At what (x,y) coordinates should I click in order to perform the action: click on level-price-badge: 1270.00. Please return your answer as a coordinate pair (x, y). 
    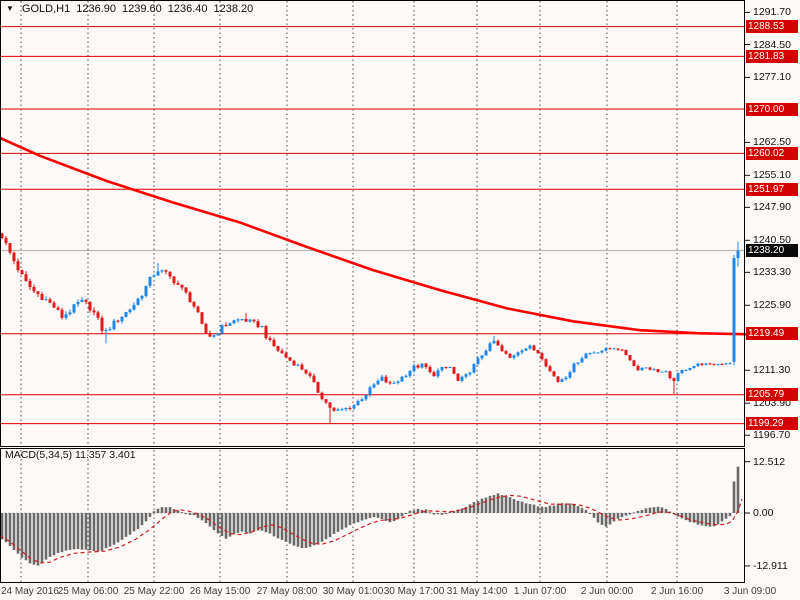
    Looking at the image, I should click on (772, 109).